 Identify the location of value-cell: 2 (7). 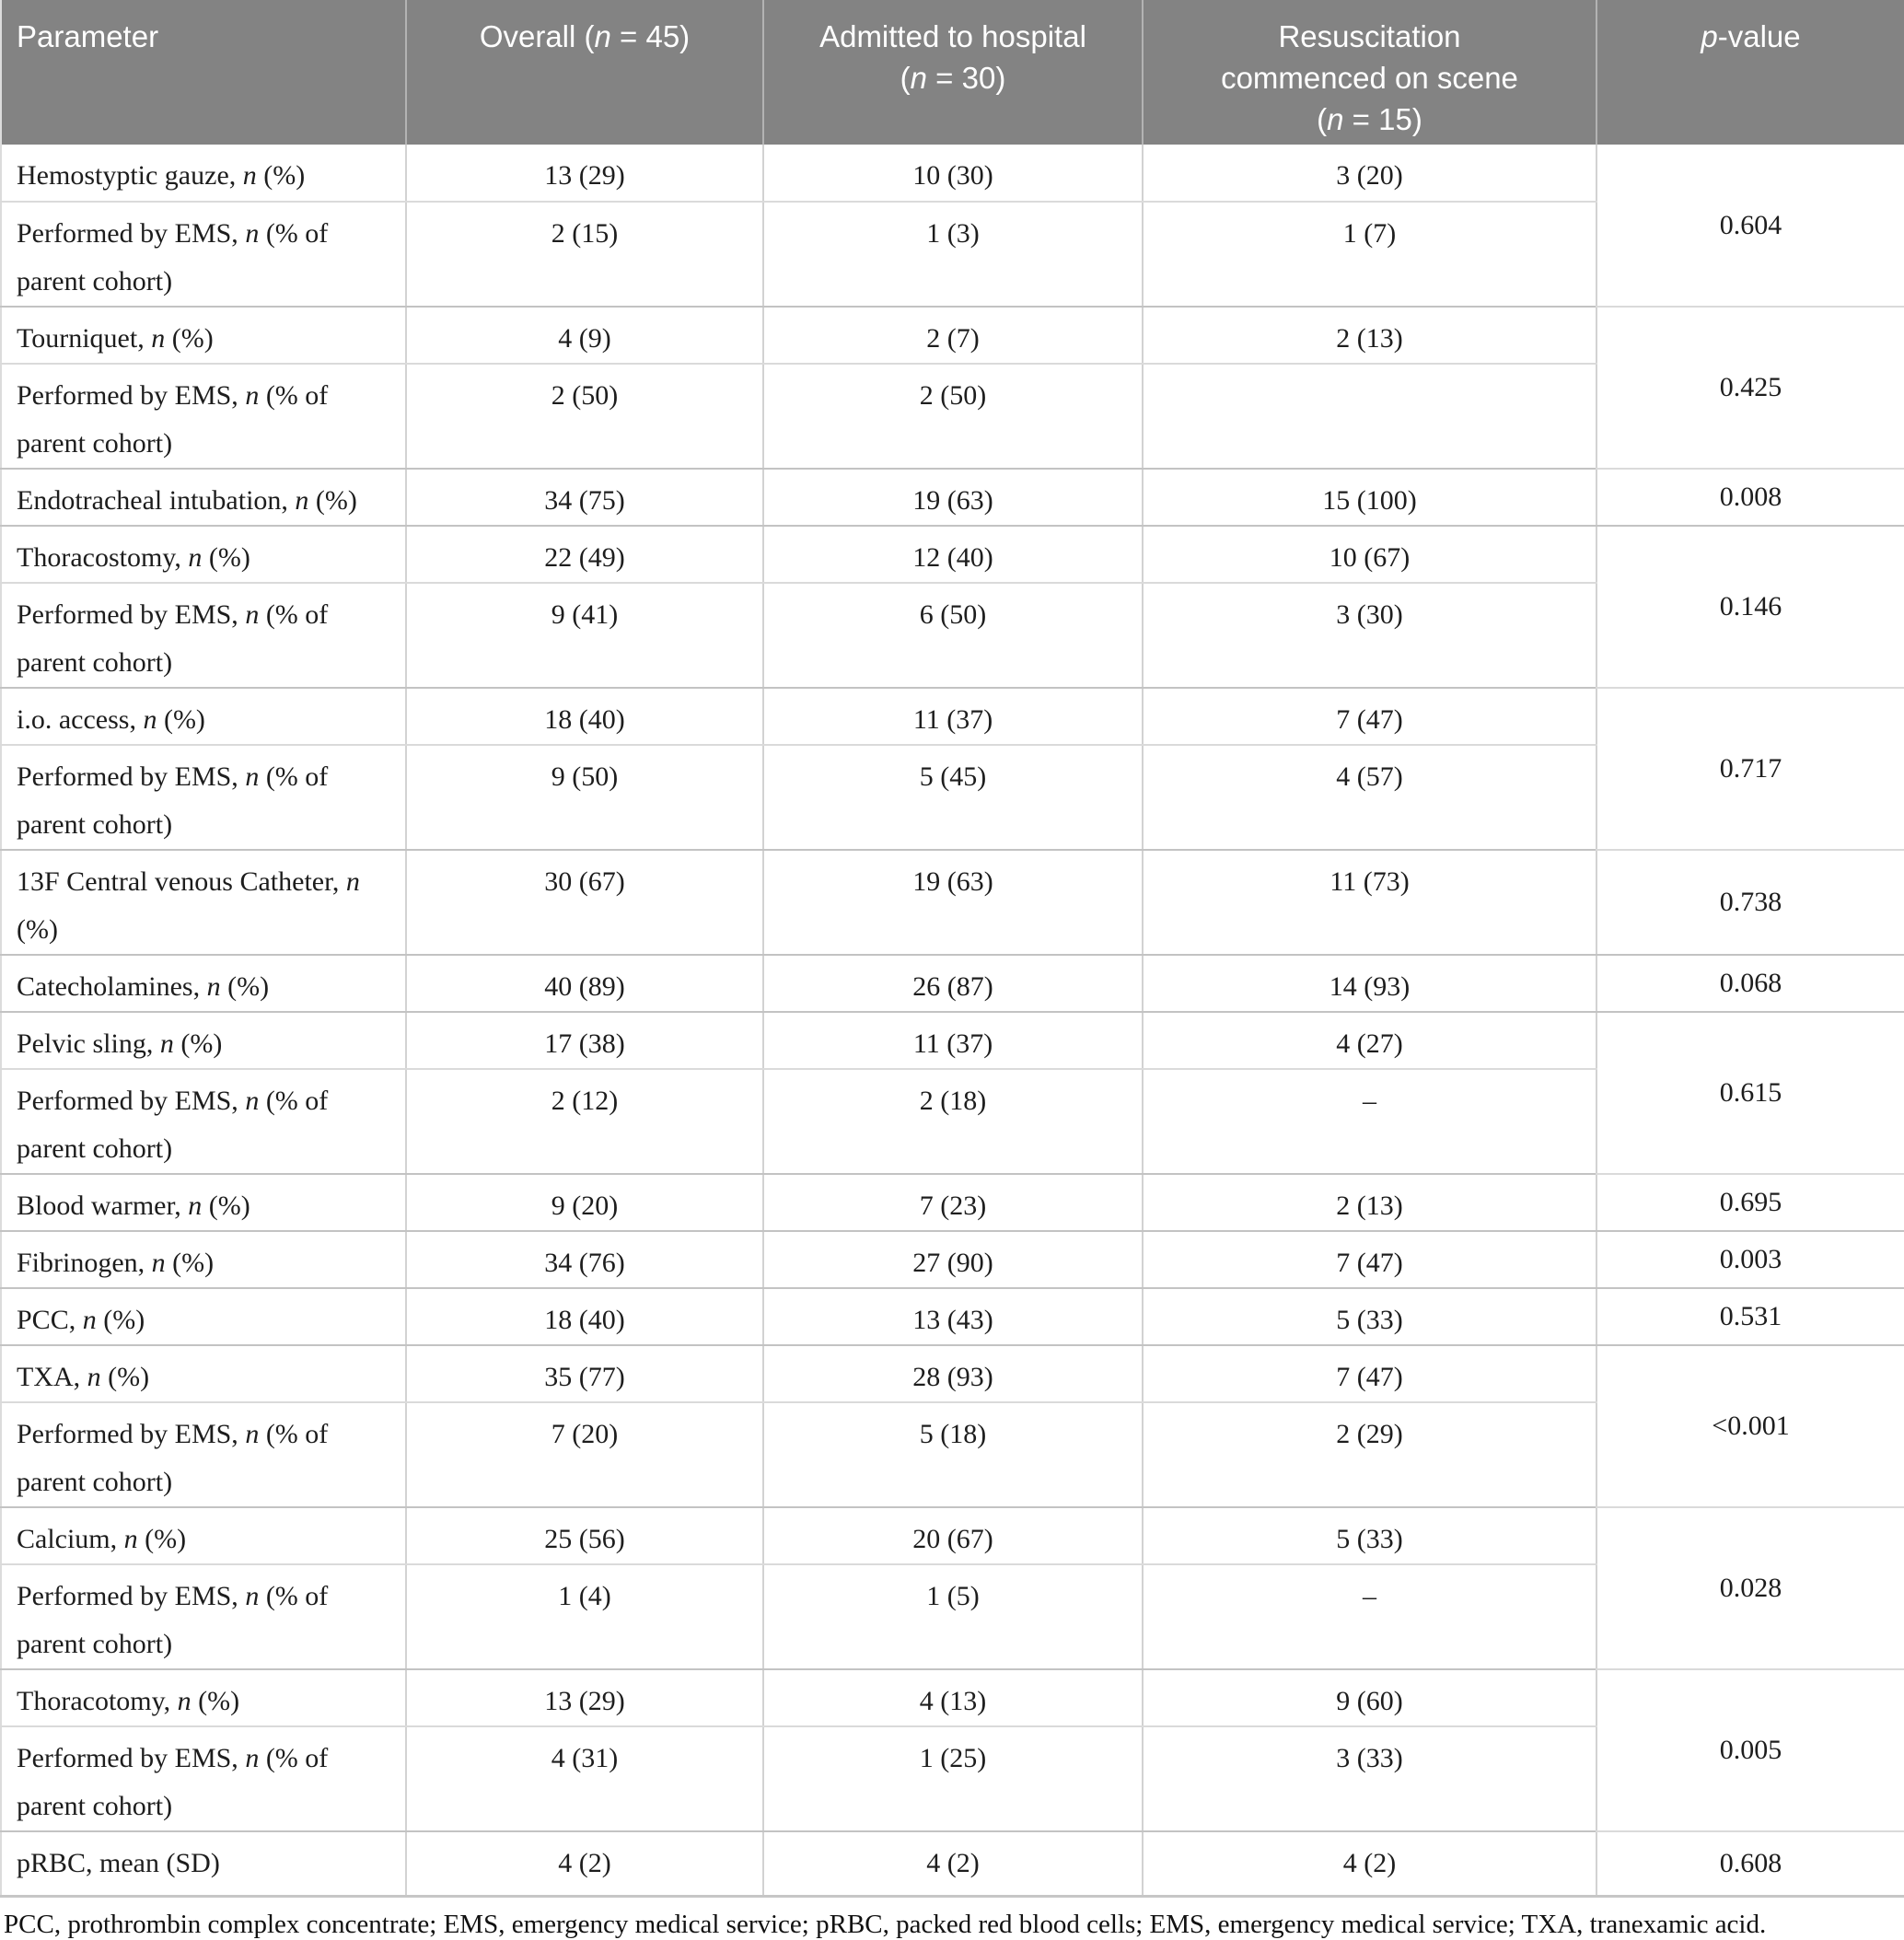
(952, 336).